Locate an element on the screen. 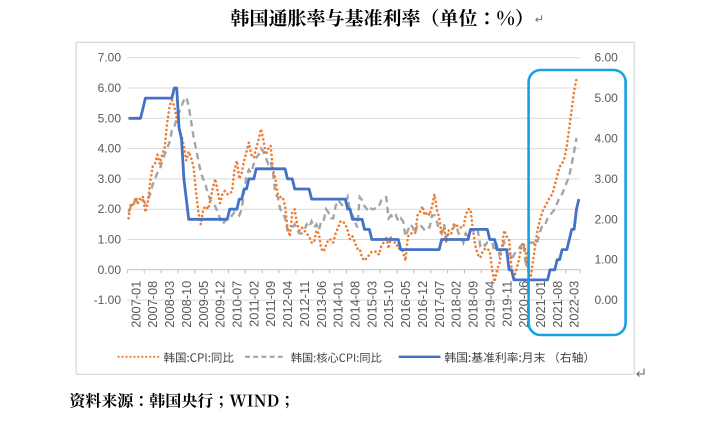  svg-text: 2014-08 is located at coordinates (355, 304).